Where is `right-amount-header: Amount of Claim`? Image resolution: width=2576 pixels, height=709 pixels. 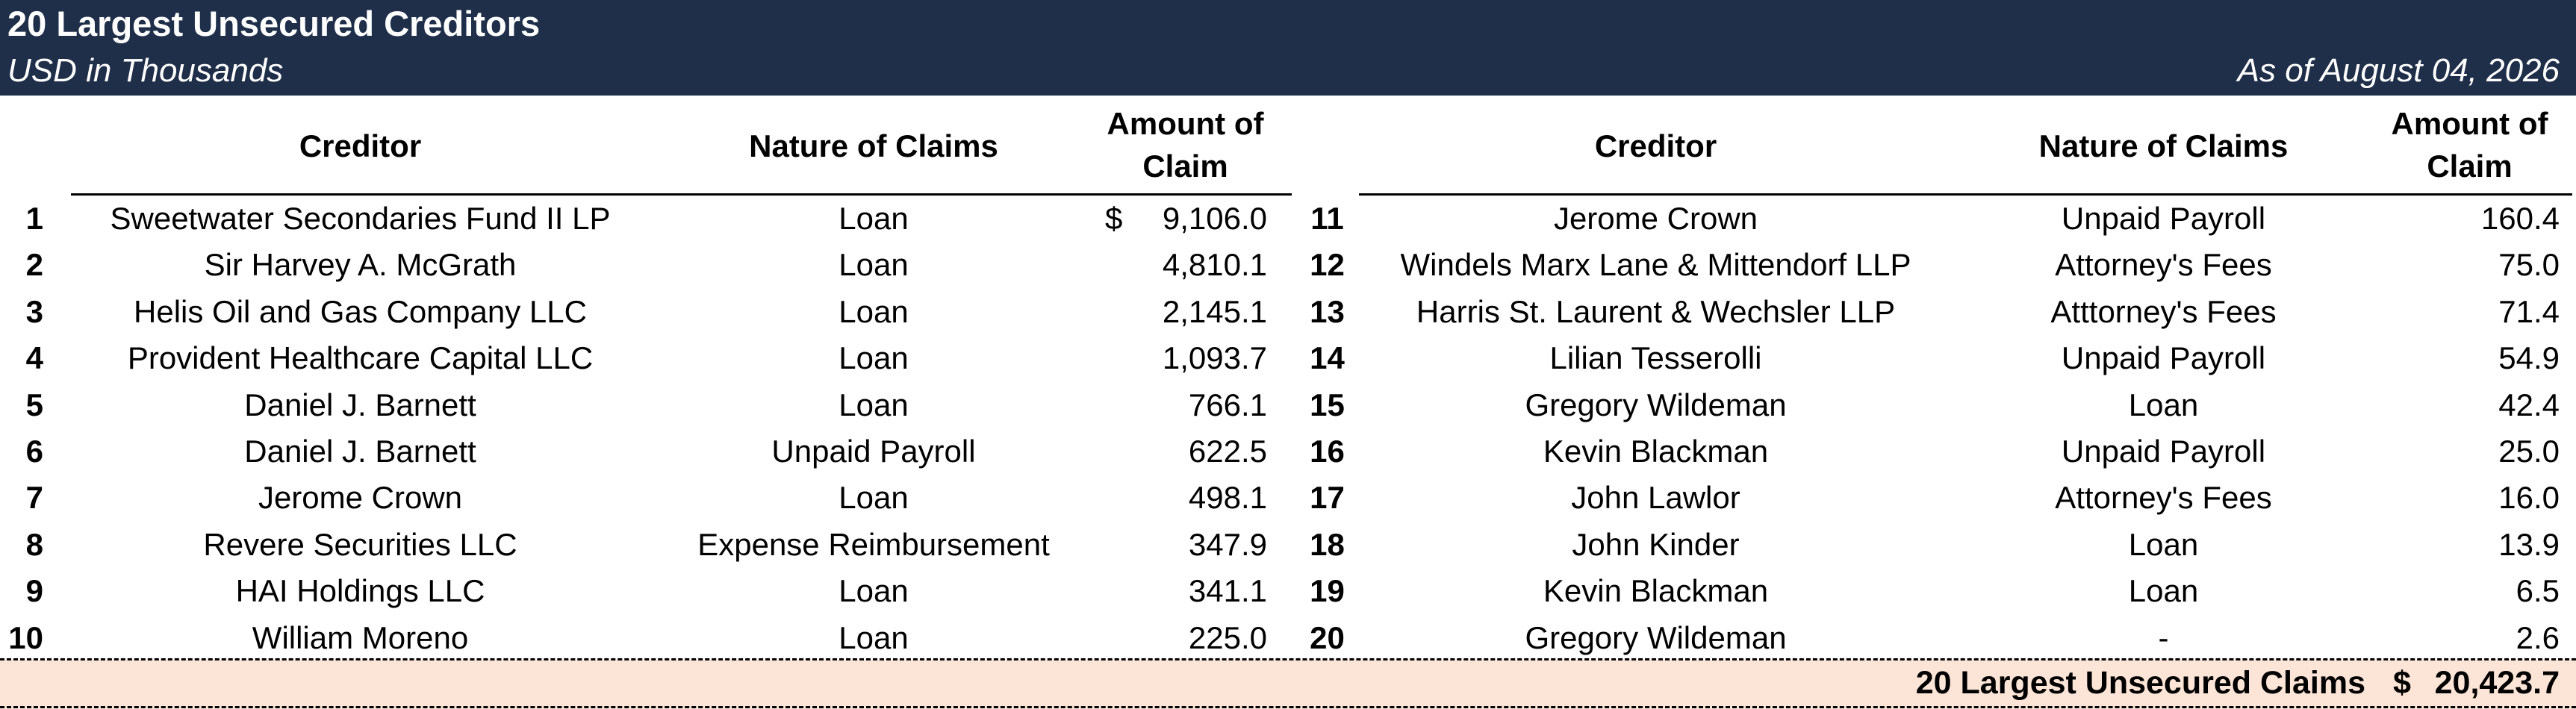
right-amount-header: Amount of Claim is located at coordinates (2469, 144).